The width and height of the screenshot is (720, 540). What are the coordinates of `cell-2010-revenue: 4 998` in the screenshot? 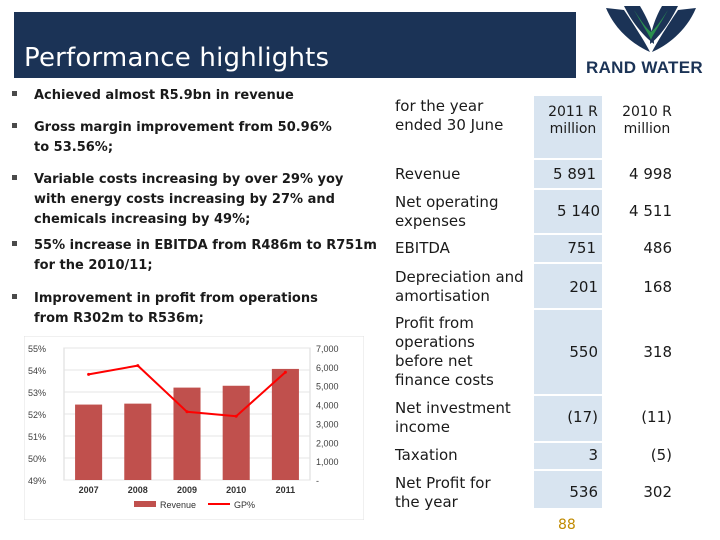 It's located at (650, 174).